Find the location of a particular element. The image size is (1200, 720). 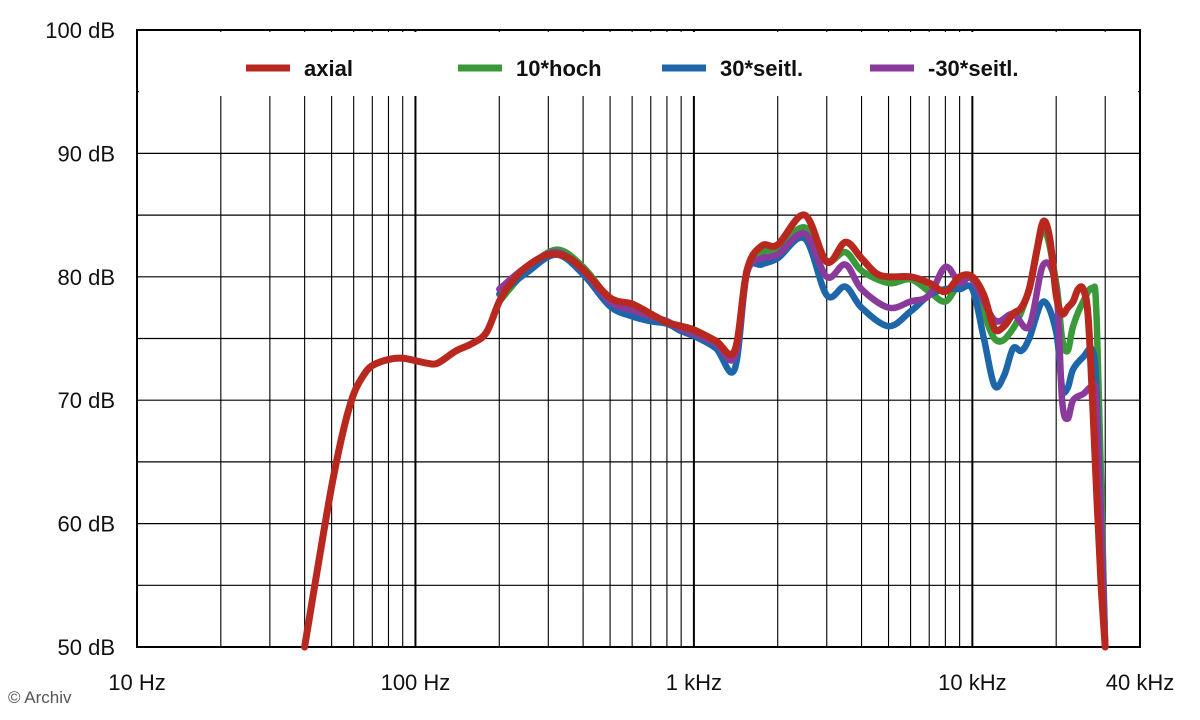

legend-background is located at coordinates (638, 64).